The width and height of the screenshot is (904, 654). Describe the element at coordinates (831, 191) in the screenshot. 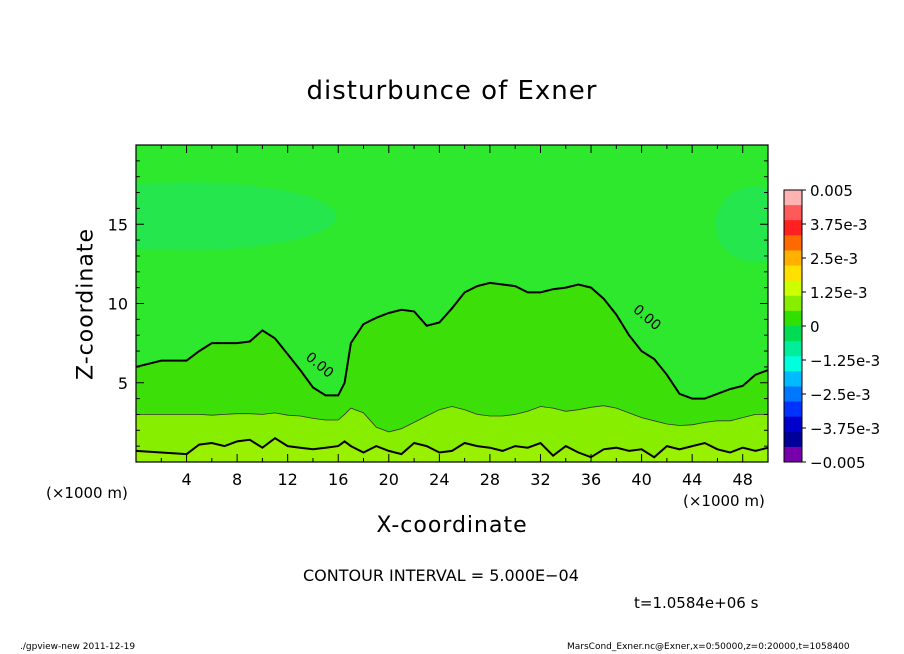

I see `colorbar-label: 0.005` at that location.